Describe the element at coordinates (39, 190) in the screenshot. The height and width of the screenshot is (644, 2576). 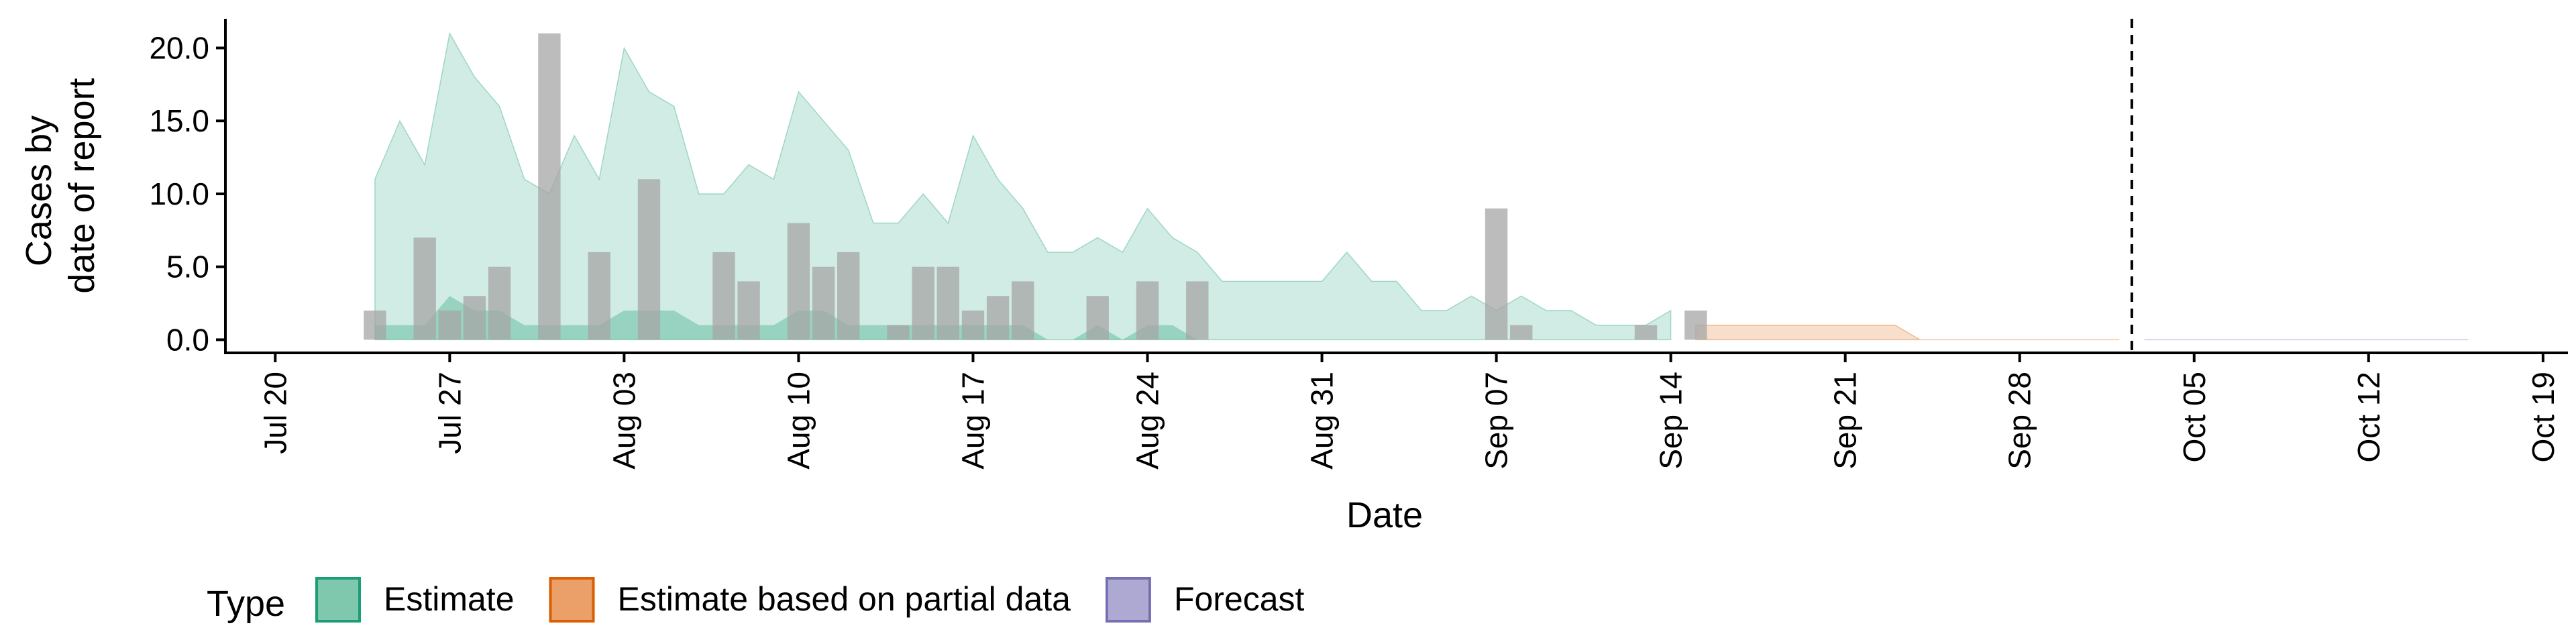
I see `y-axis-title-line-1: Cases by` at that location.